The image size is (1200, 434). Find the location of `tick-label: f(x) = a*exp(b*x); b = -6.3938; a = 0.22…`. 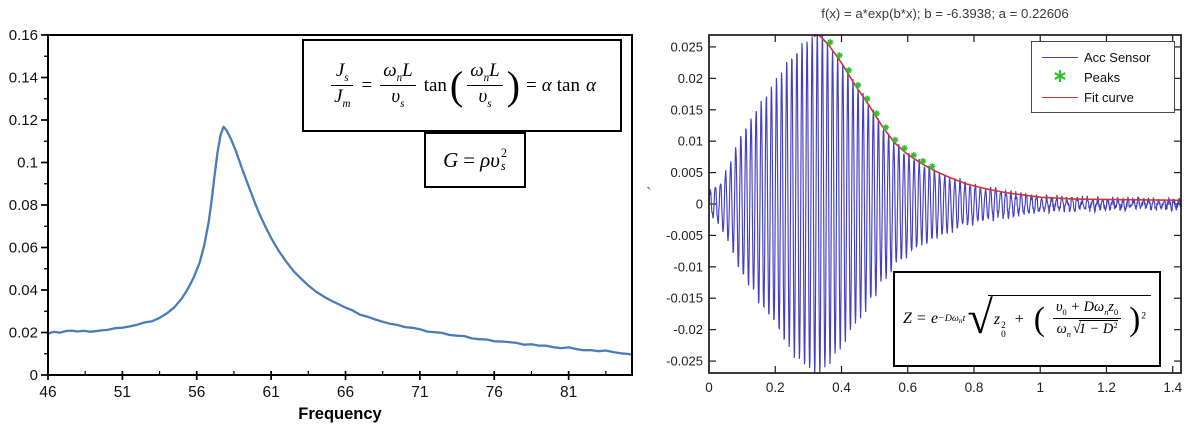

tick-label: f(x) = a*exp(b*x); b = -6.3938; a = 0.22… is located at coordinates (944, 13).